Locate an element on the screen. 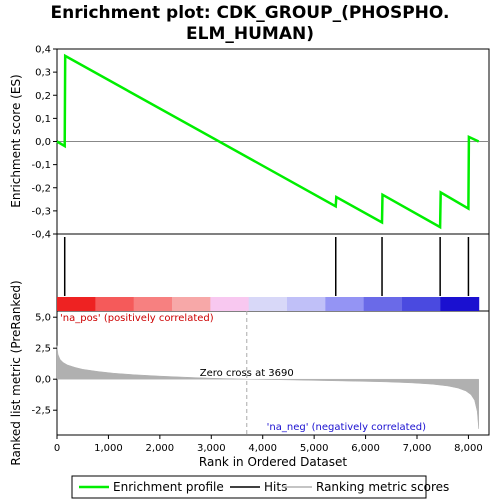 The width and height of the screenshot is (500, 500). es-ytick-label: 0,4 is located at coordinates (43, 50).